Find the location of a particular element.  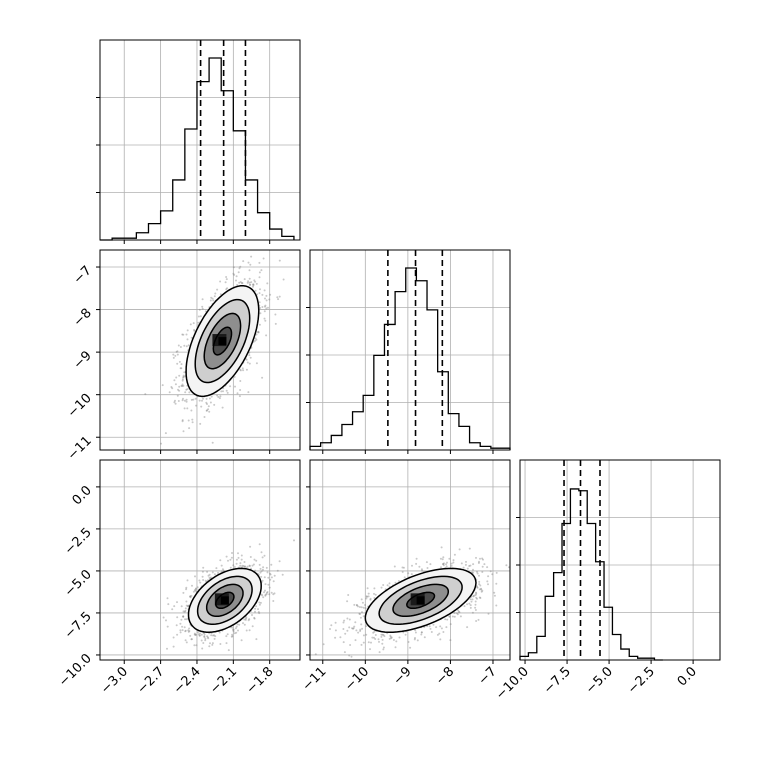

x-tick-label: −5.0 is located at coordinates (599, 680).